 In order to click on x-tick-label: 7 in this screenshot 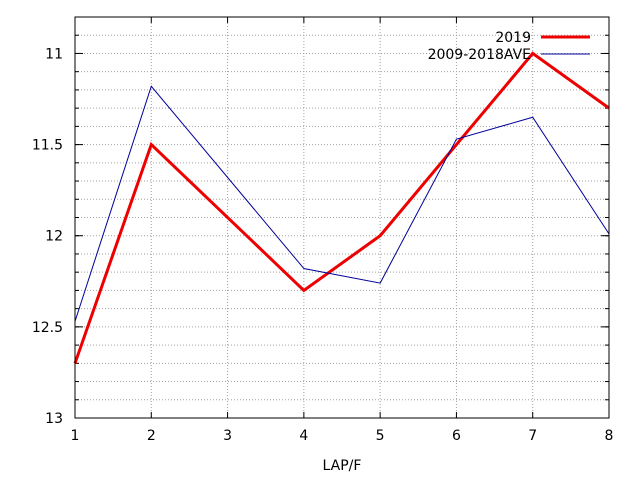, I will do `click(532, 436)`.